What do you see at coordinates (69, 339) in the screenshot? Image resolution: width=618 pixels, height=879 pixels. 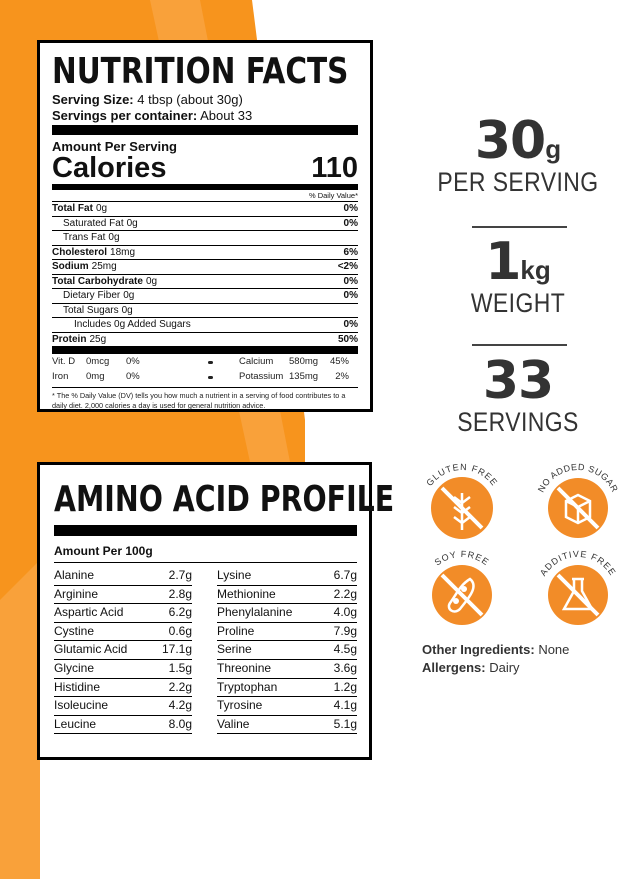 I see `nutrient-name: Protein` at bounding box center [69, 339].